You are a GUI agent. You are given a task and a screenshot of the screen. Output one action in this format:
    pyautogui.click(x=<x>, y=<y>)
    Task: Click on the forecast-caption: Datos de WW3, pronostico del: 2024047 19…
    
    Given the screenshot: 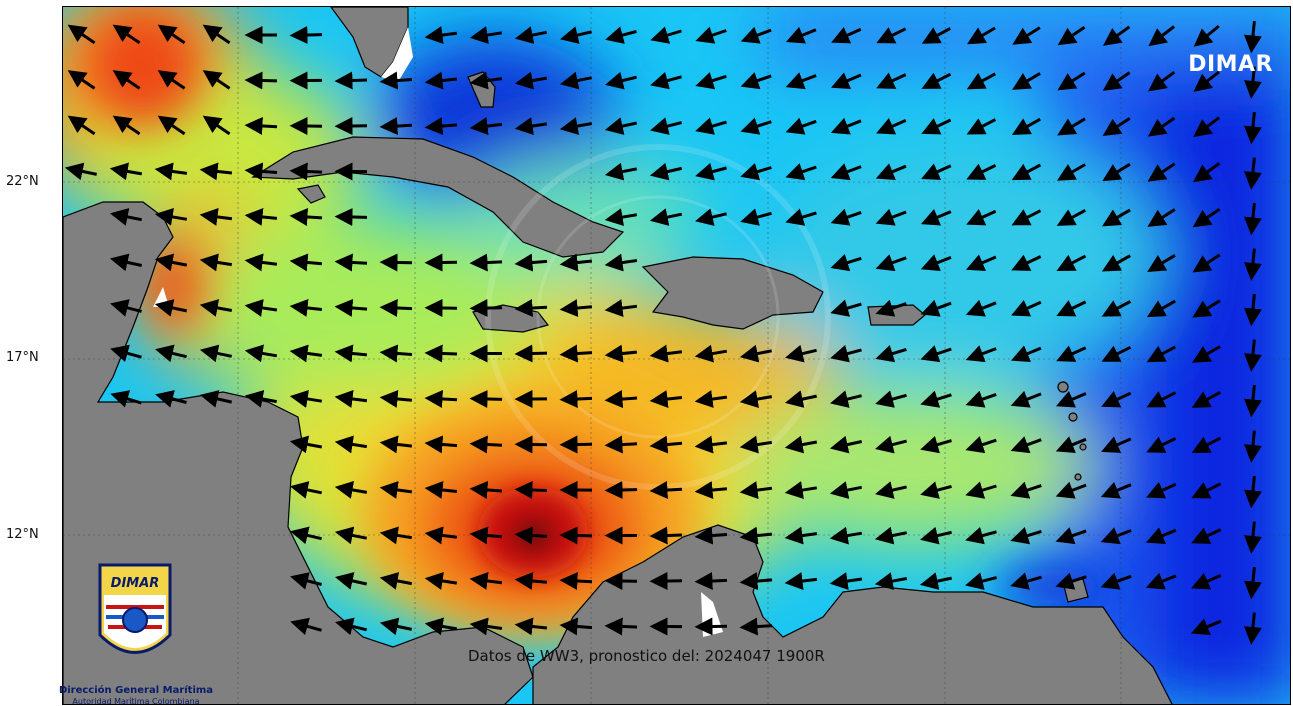 What is the action you would take?
    pyautogui.click(x=646, y=656)
    